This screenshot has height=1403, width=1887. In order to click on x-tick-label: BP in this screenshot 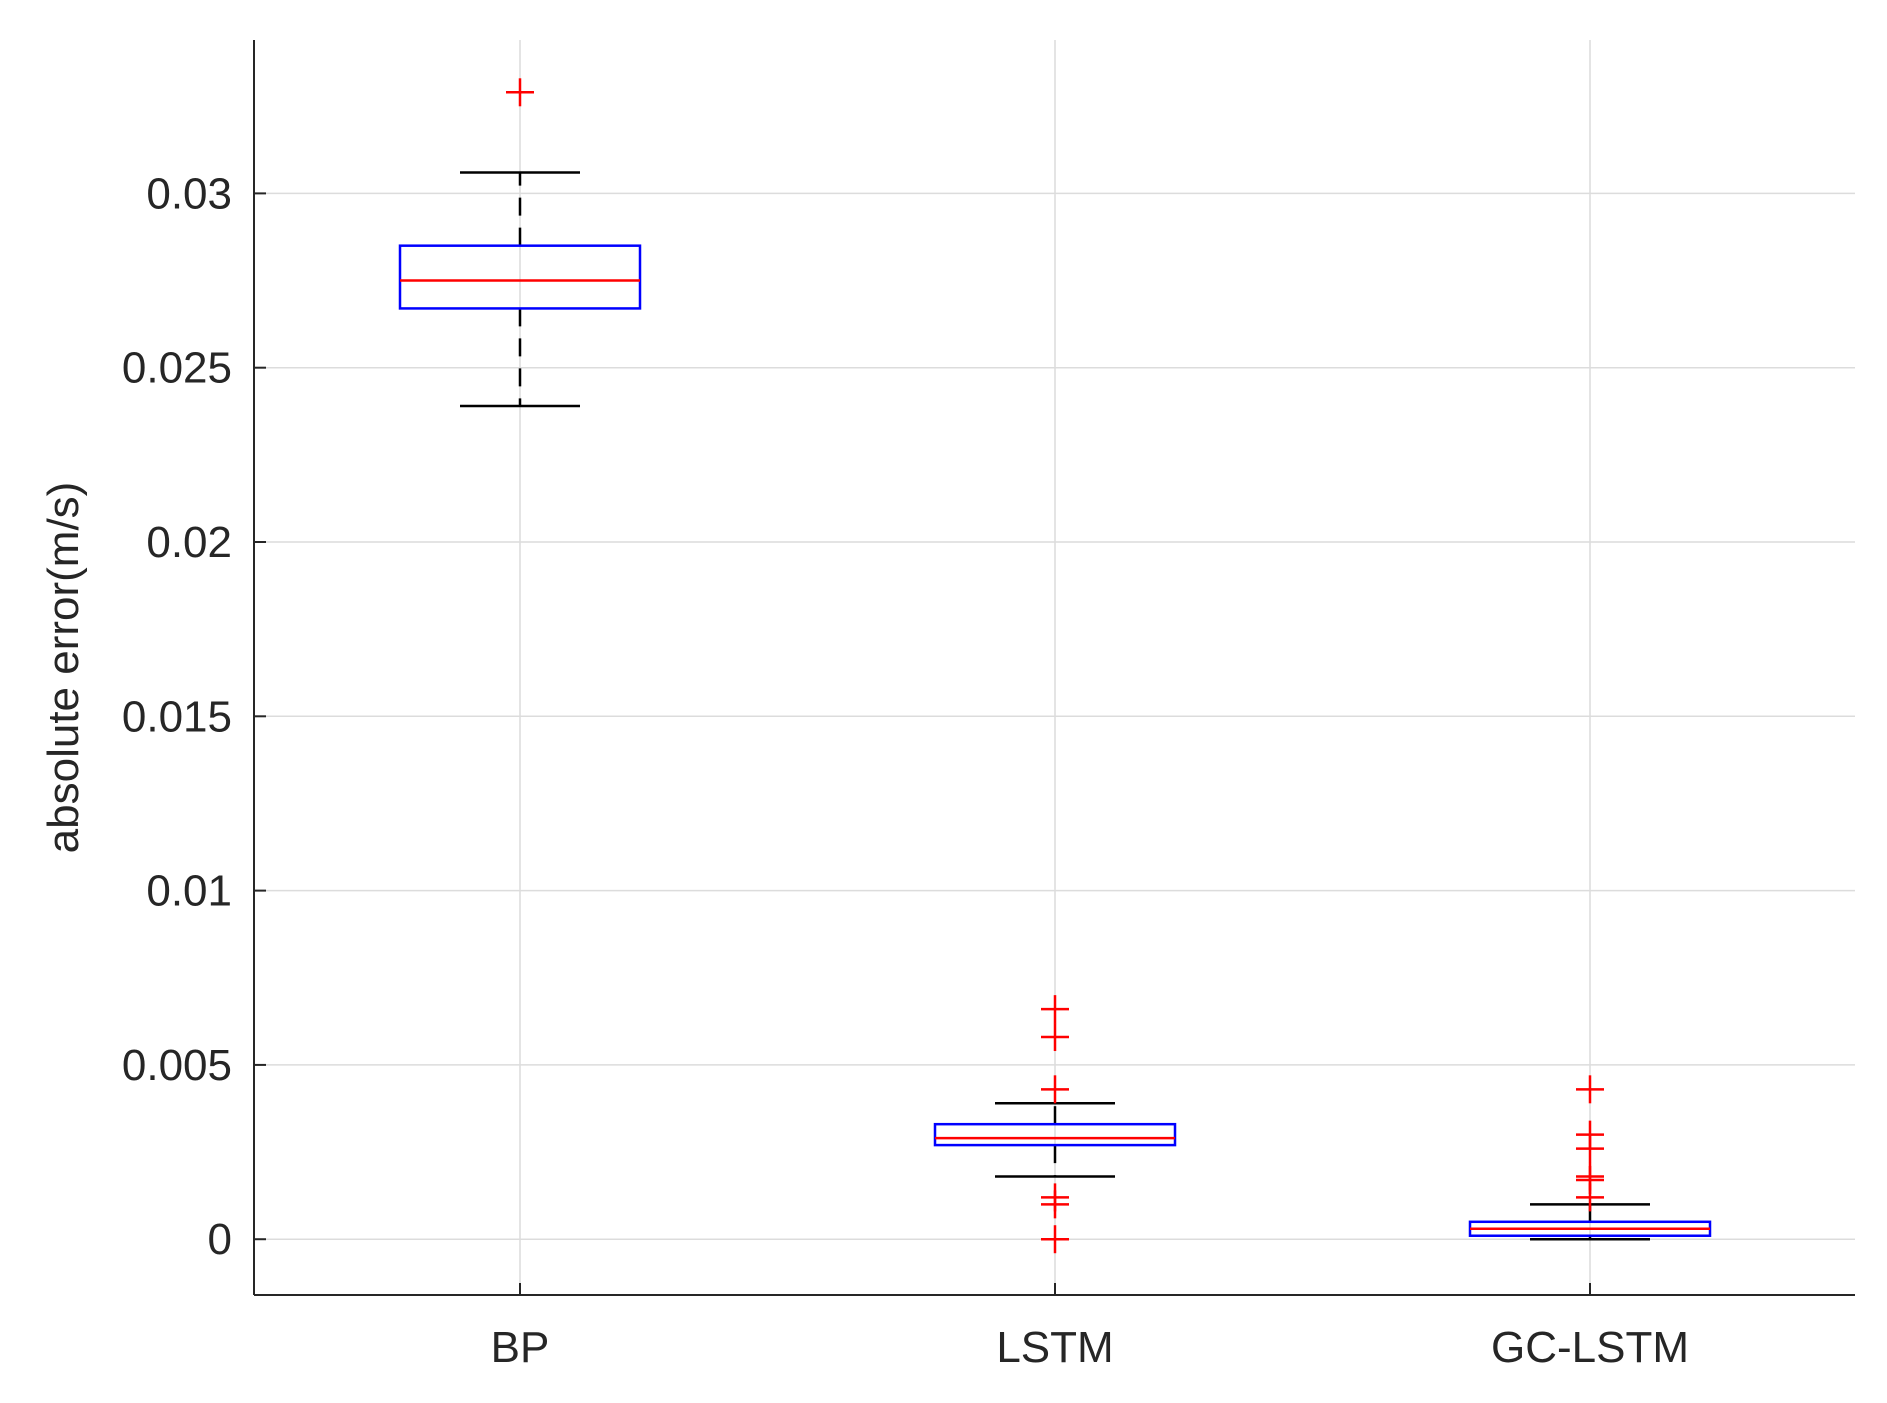, I will do `click(520, 1347)`.